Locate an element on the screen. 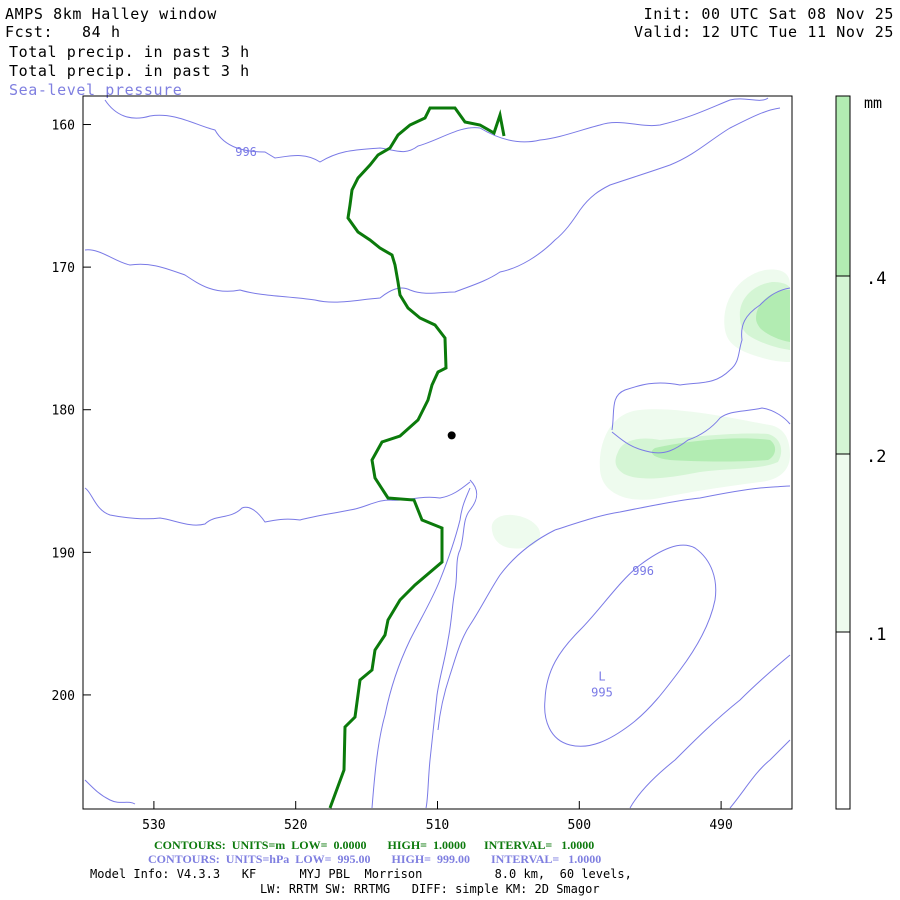 The width and height of the screenshot is (900, 900). init-time: Init: 00 UTC Sat 08 Nov 25 is located at coordinates (768, 14).